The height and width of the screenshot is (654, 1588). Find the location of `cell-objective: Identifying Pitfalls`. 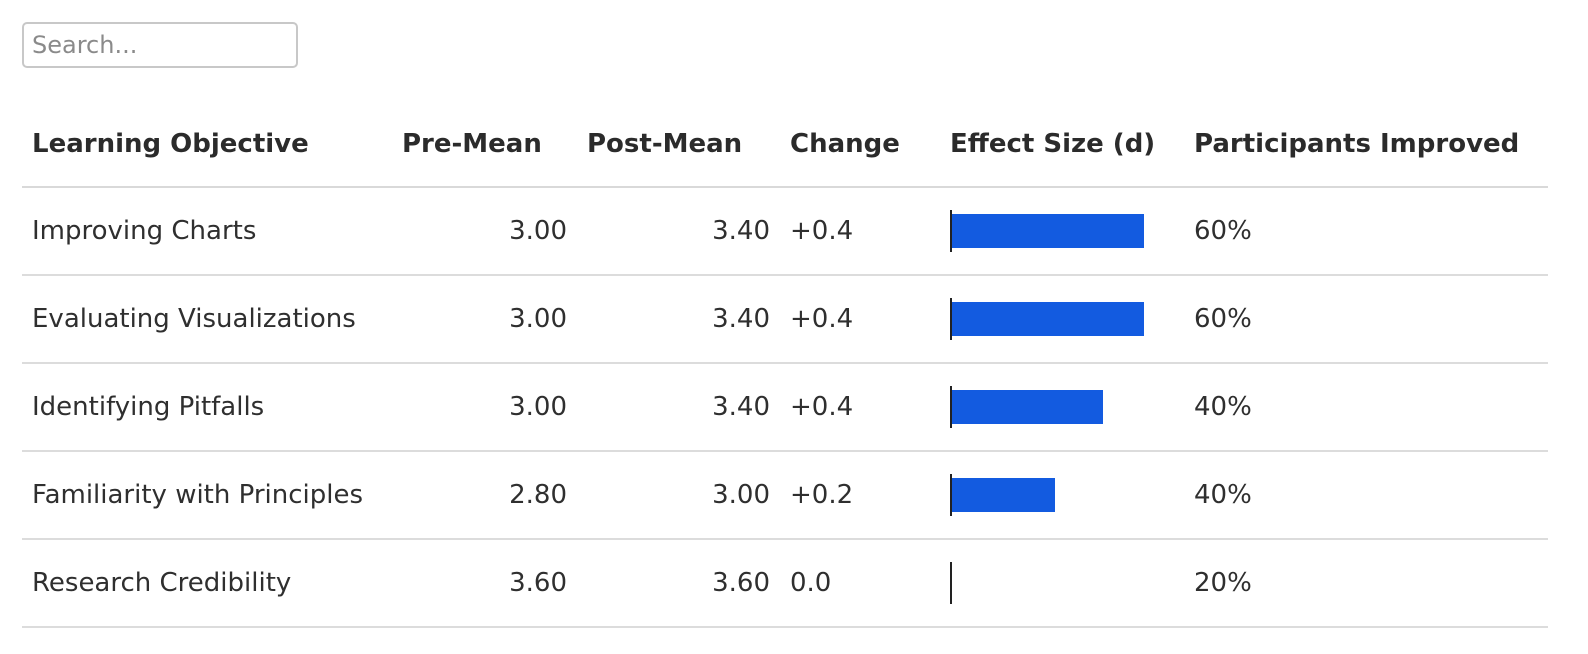

cell-objective: Identifying Pitfalls is located at coordinates (207, 407).